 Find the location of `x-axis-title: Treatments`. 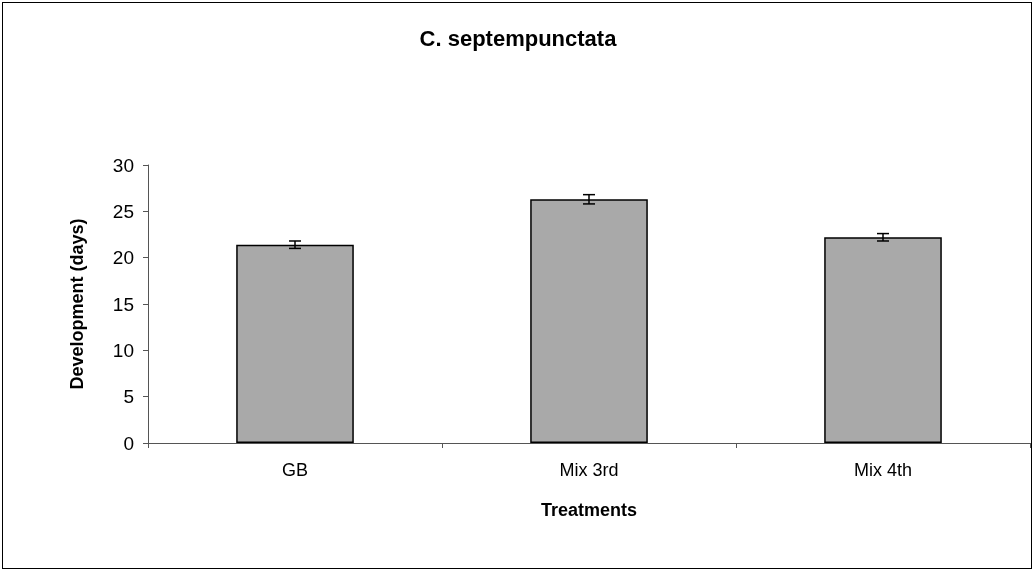

x-axis-title: Treatments is located at coordinates (589, 510).